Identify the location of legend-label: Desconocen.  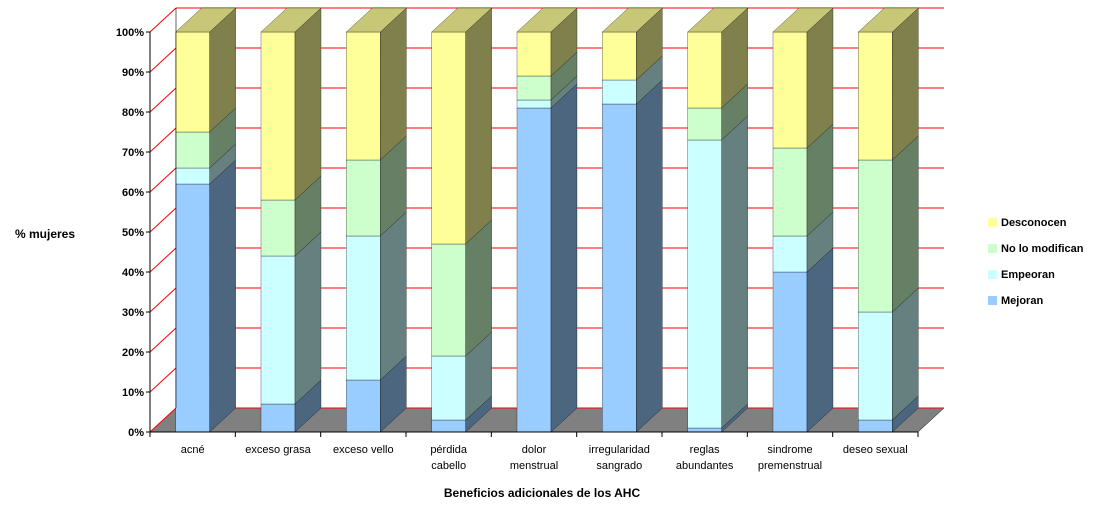
(1034, 223).